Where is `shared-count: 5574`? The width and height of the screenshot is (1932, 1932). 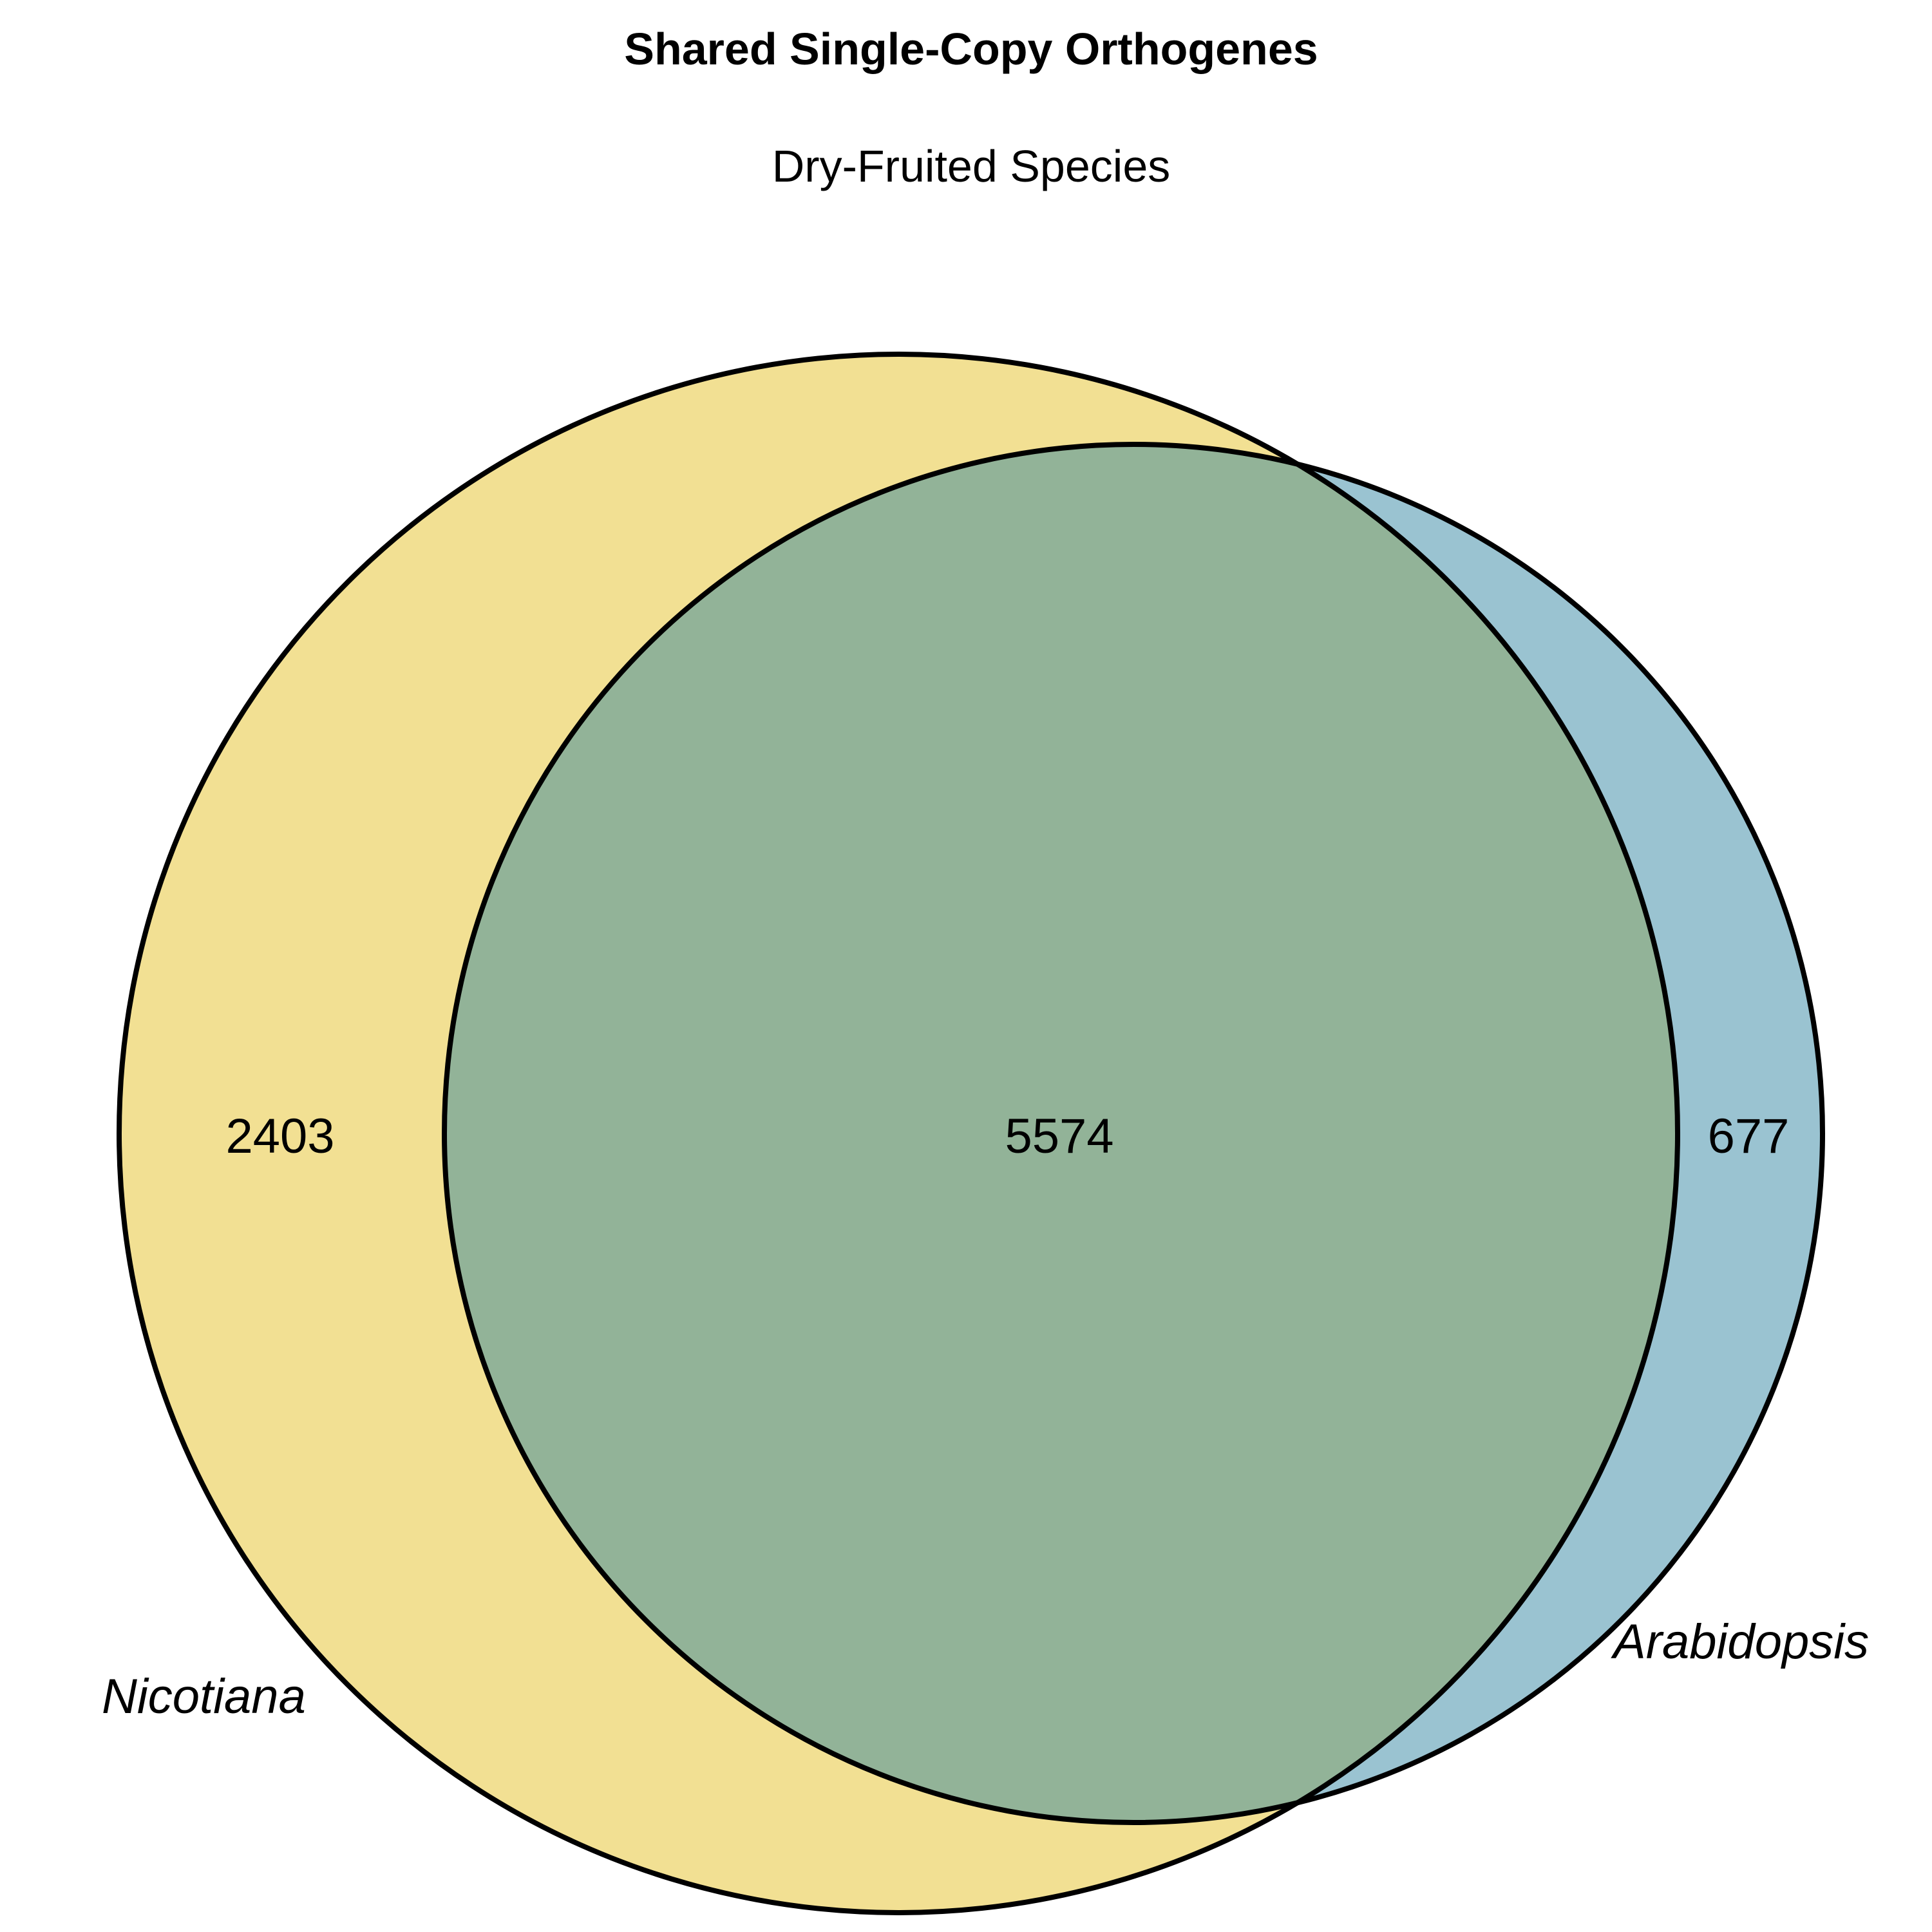 shared-count: 5574 is located at coordinates (1059, 1136).